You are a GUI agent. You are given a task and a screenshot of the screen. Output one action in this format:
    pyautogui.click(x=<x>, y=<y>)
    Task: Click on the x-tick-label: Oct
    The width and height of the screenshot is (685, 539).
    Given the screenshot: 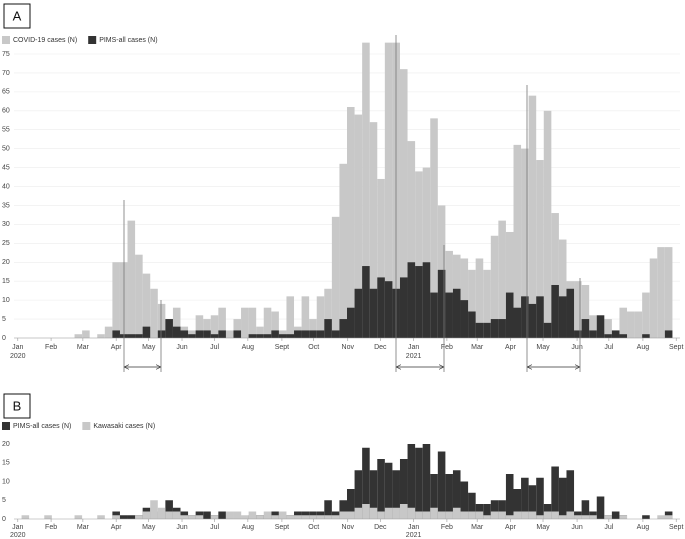 What is the action you would take?
    pyautogui.click(x=313, y=527)
    